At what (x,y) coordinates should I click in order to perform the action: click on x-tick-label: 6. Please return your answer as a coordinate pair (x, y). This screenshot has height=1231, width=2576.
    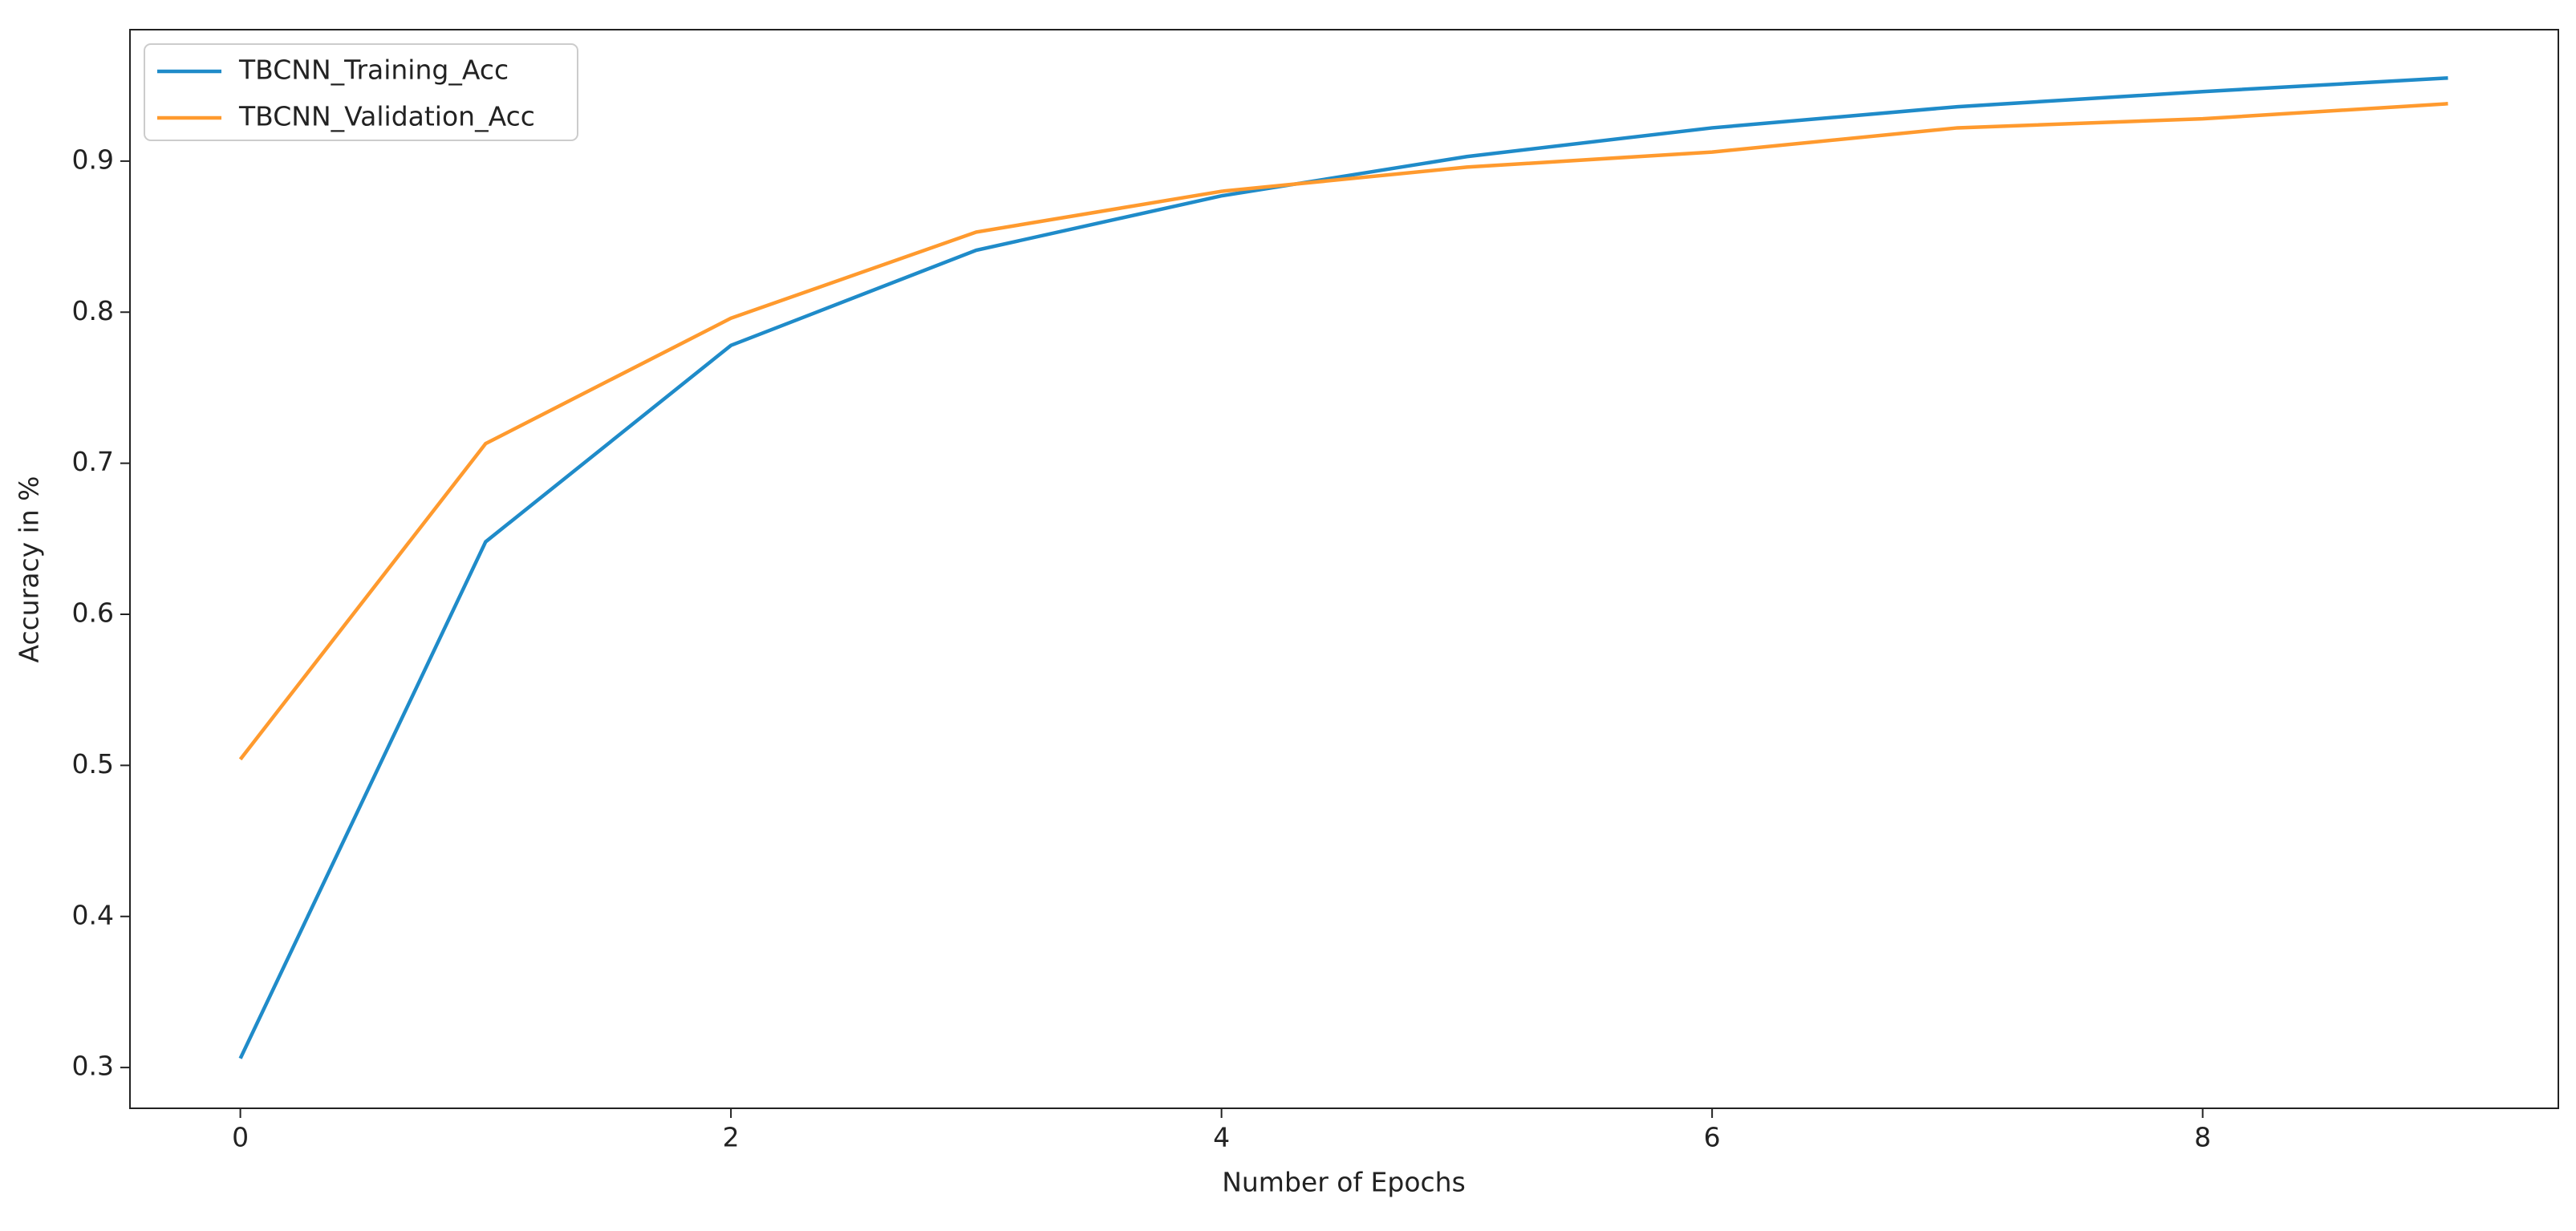
    Looking at the image, I should click on (1712, 1137).